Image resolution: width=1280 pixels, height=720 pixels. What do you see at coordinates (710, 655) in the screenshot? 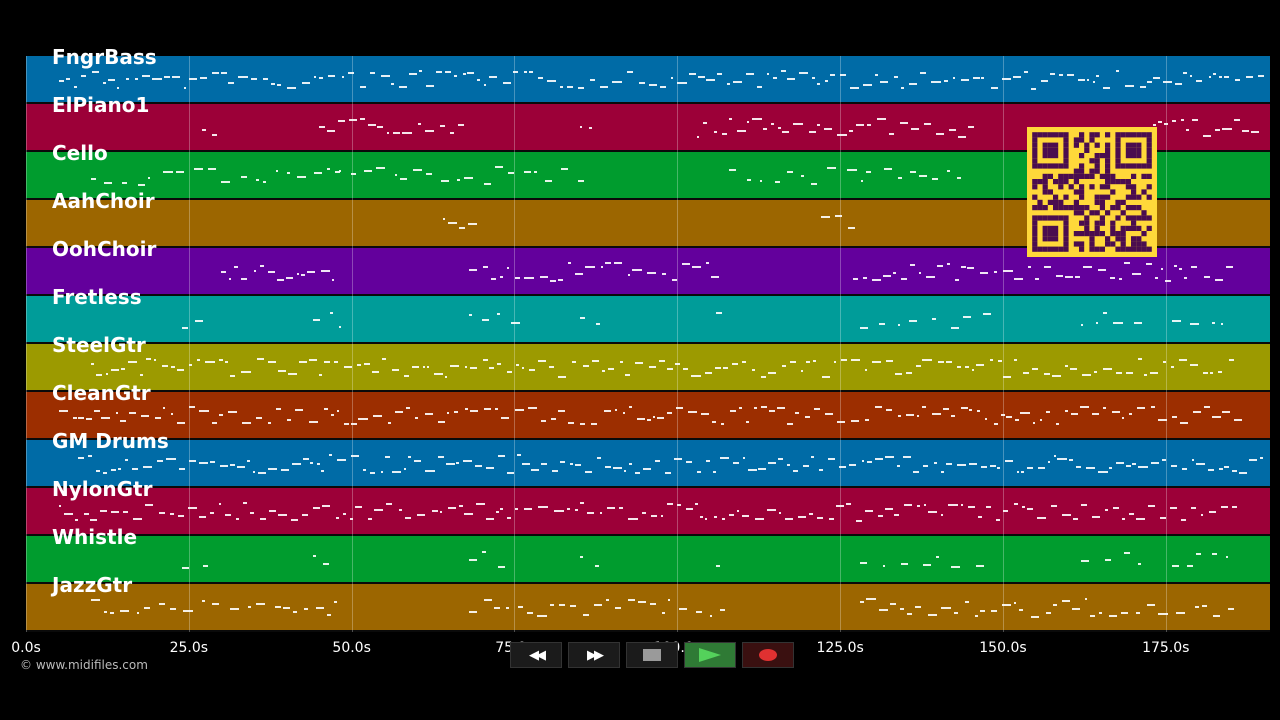
I see `play-button` at bounding box center [710, 655].